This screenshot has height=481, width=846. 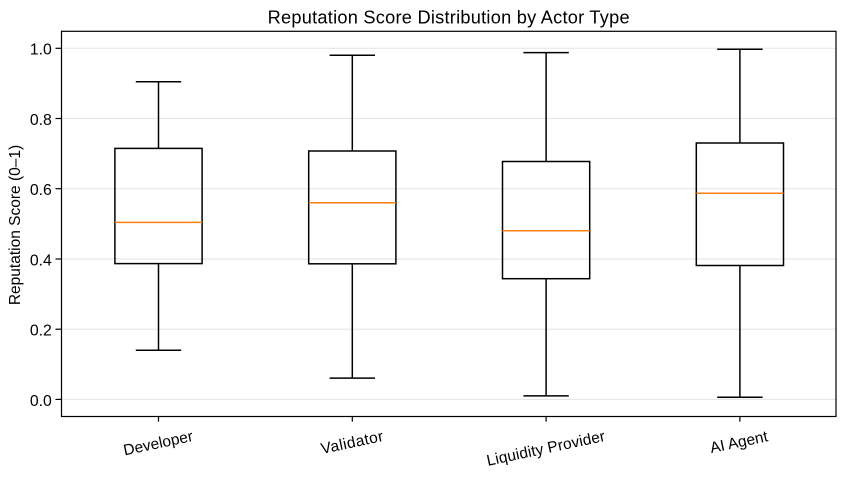 I want to click on svg-text: 0.2, so click(x=41, y=331).